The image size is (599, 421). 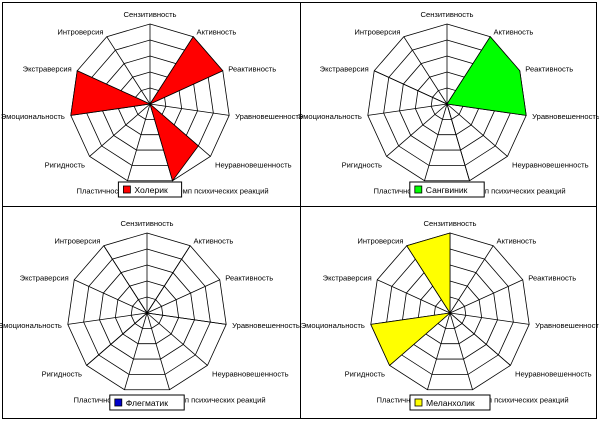 I want to click on legend-label: Сангвиник, so click(x=447, y=190).